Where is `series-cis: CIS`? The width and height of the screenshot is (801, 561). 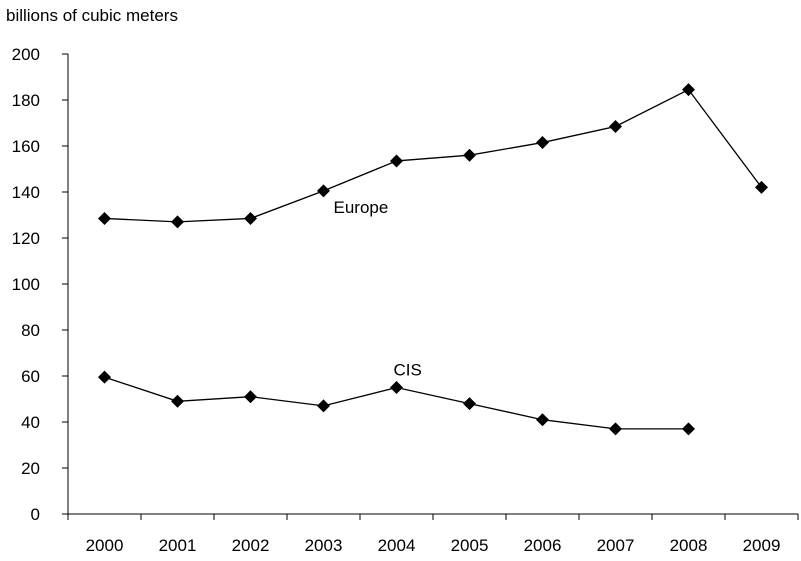
series-cis: CIS is located at coordinates (396, 398).